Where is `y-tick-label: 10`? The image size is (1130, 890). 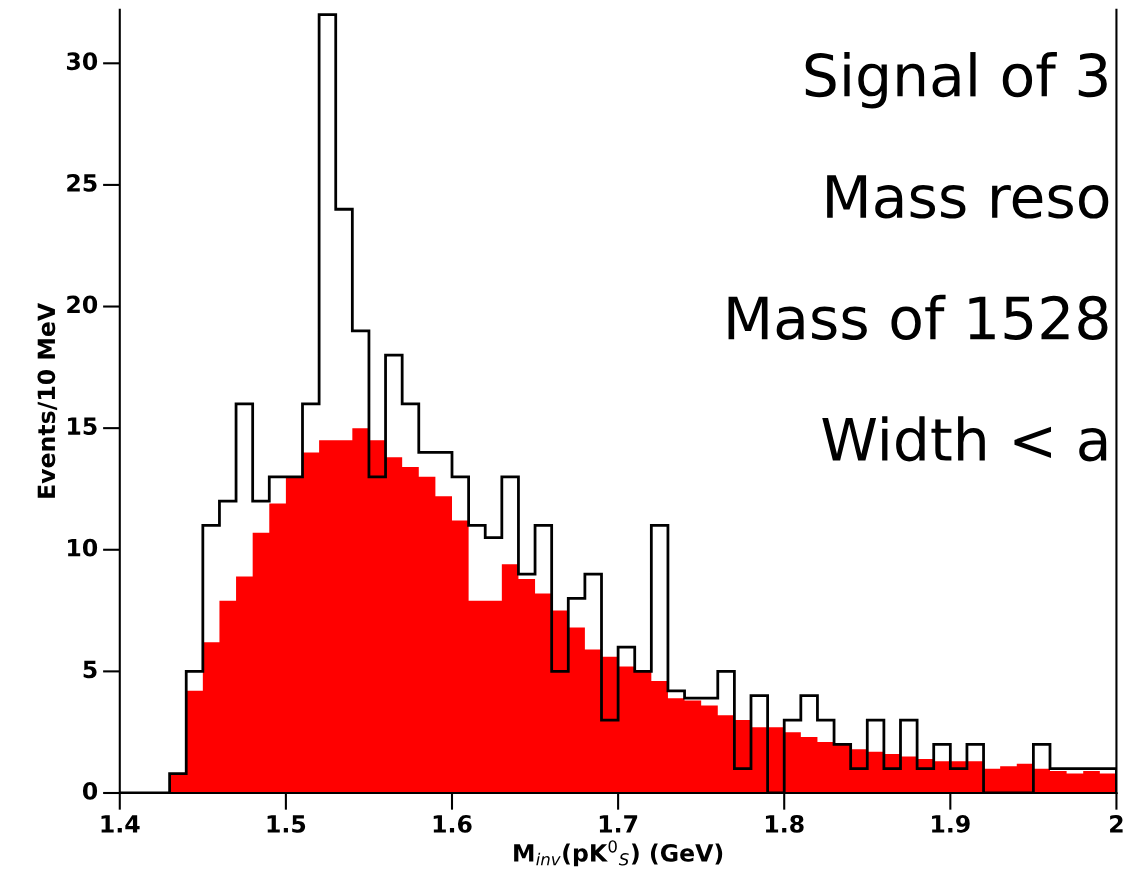
y-tick-label: 10 is located at coordinates (83, 547).